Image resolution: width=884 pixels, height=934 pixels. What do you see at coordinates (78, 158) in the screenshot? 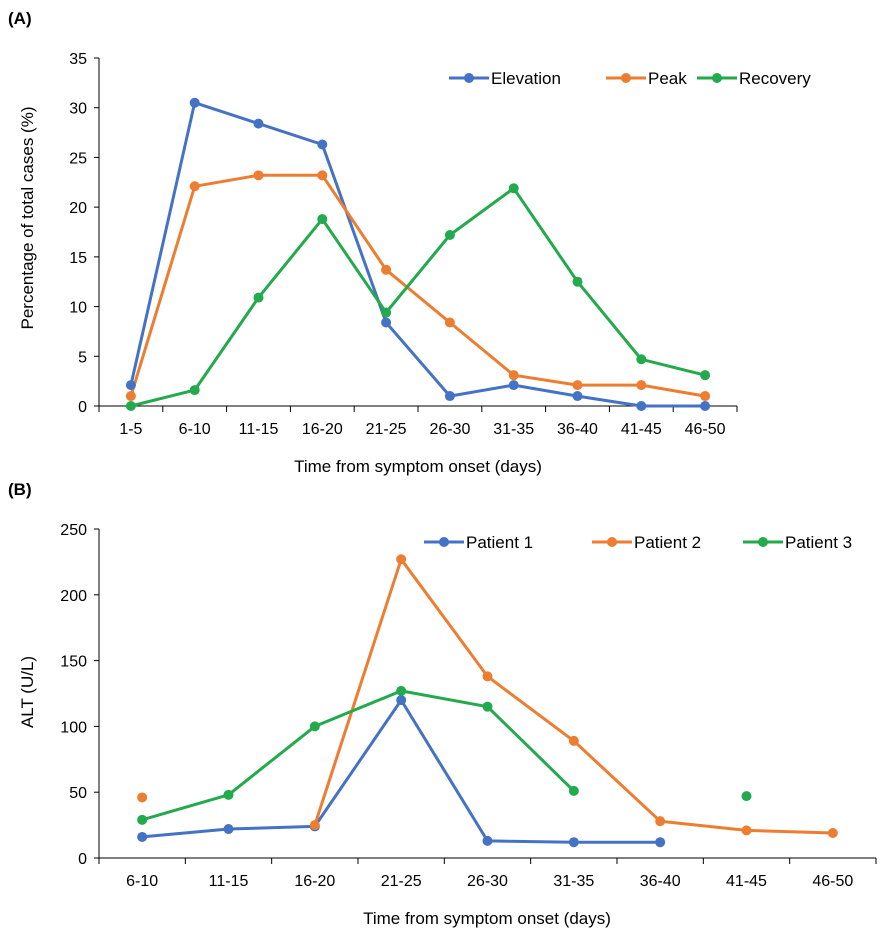
I see `y-tick-label: 25` at bounding box center [78, 158].